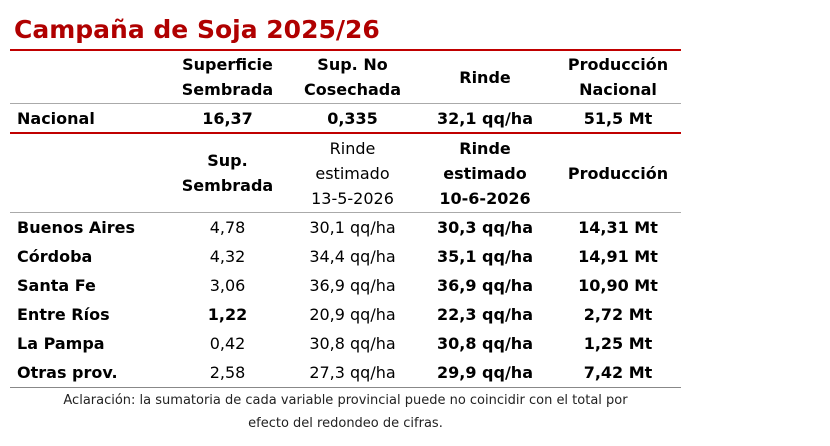 Image resolution: width=830 pixels, height=446 pixels. Describe the element at coordinates (485, 256) in the screenshot. I see `cell: 35,1 qq/ha` at that location.